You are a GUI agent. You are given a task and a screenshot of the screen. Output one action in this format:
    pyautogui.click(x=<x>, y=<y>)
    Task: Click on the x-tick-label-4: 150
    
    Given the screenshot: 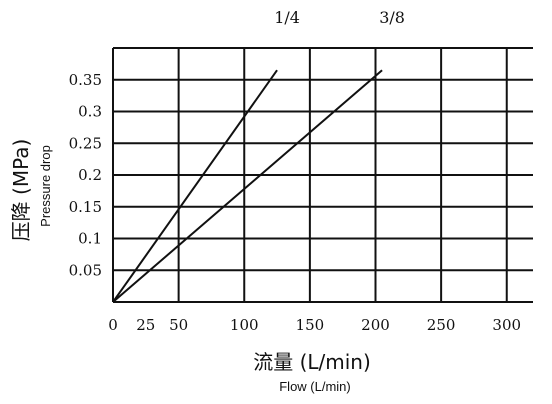 What is the action you would take?
    pyautogui.click(x=310, y=325)
    